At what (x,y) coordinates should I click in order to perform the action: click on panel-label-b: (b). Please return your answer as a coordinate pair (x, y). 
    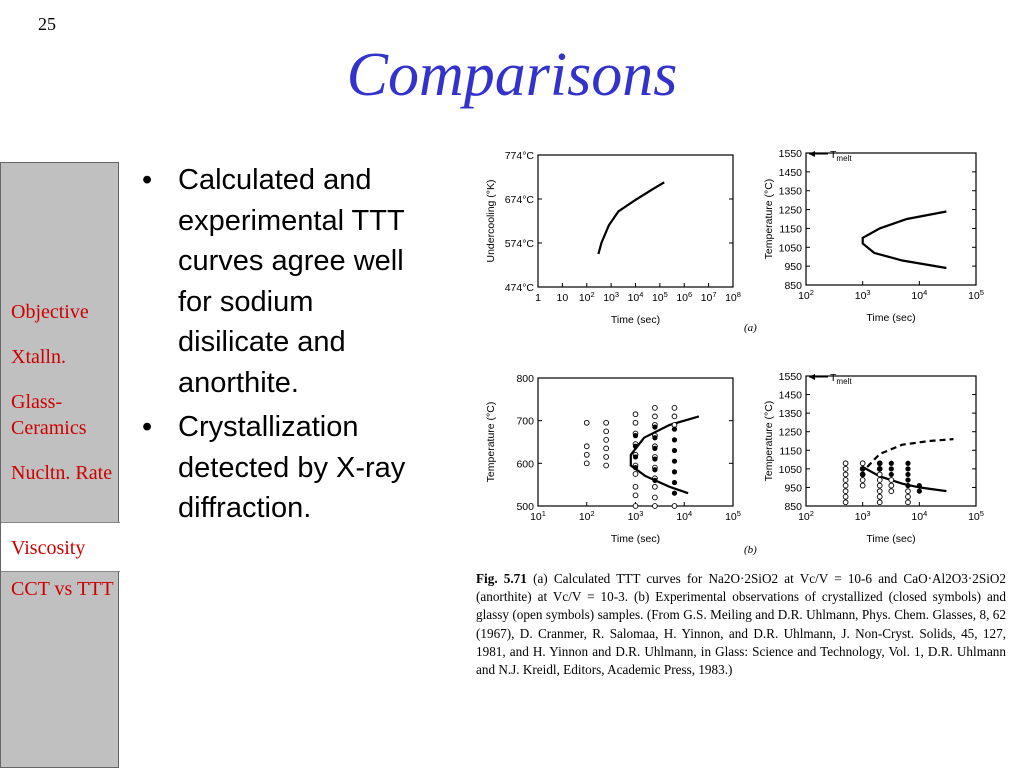
    Looking at the image, I should click on (750, 550).